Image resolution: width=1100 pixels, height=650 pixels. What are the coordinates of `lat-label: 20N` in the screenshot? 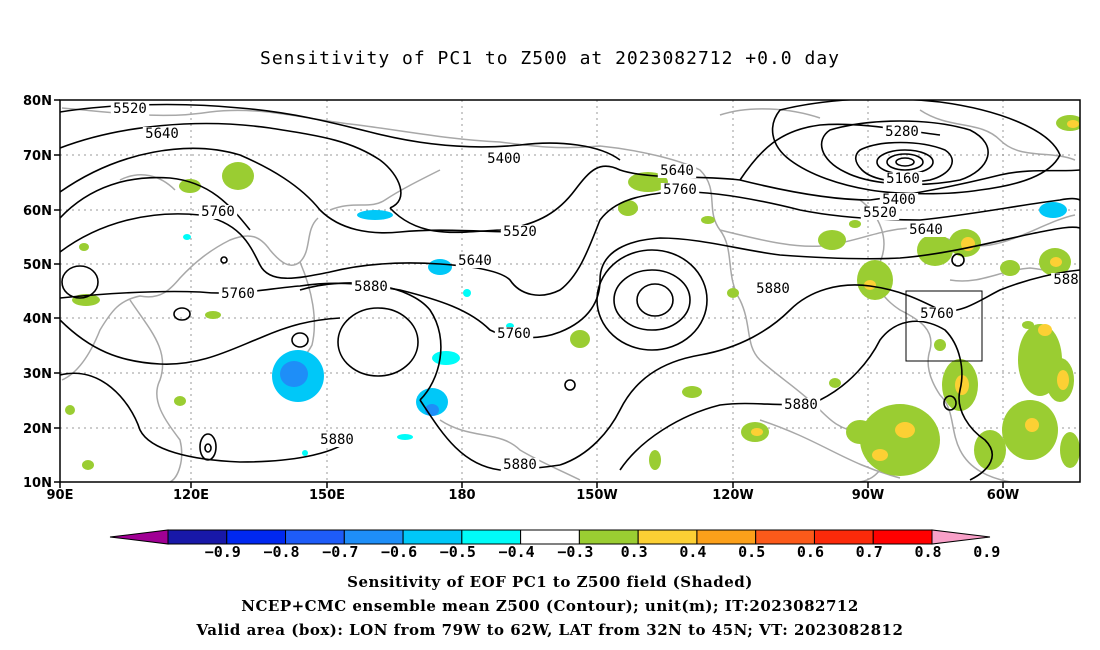 It's located at (37, 429).